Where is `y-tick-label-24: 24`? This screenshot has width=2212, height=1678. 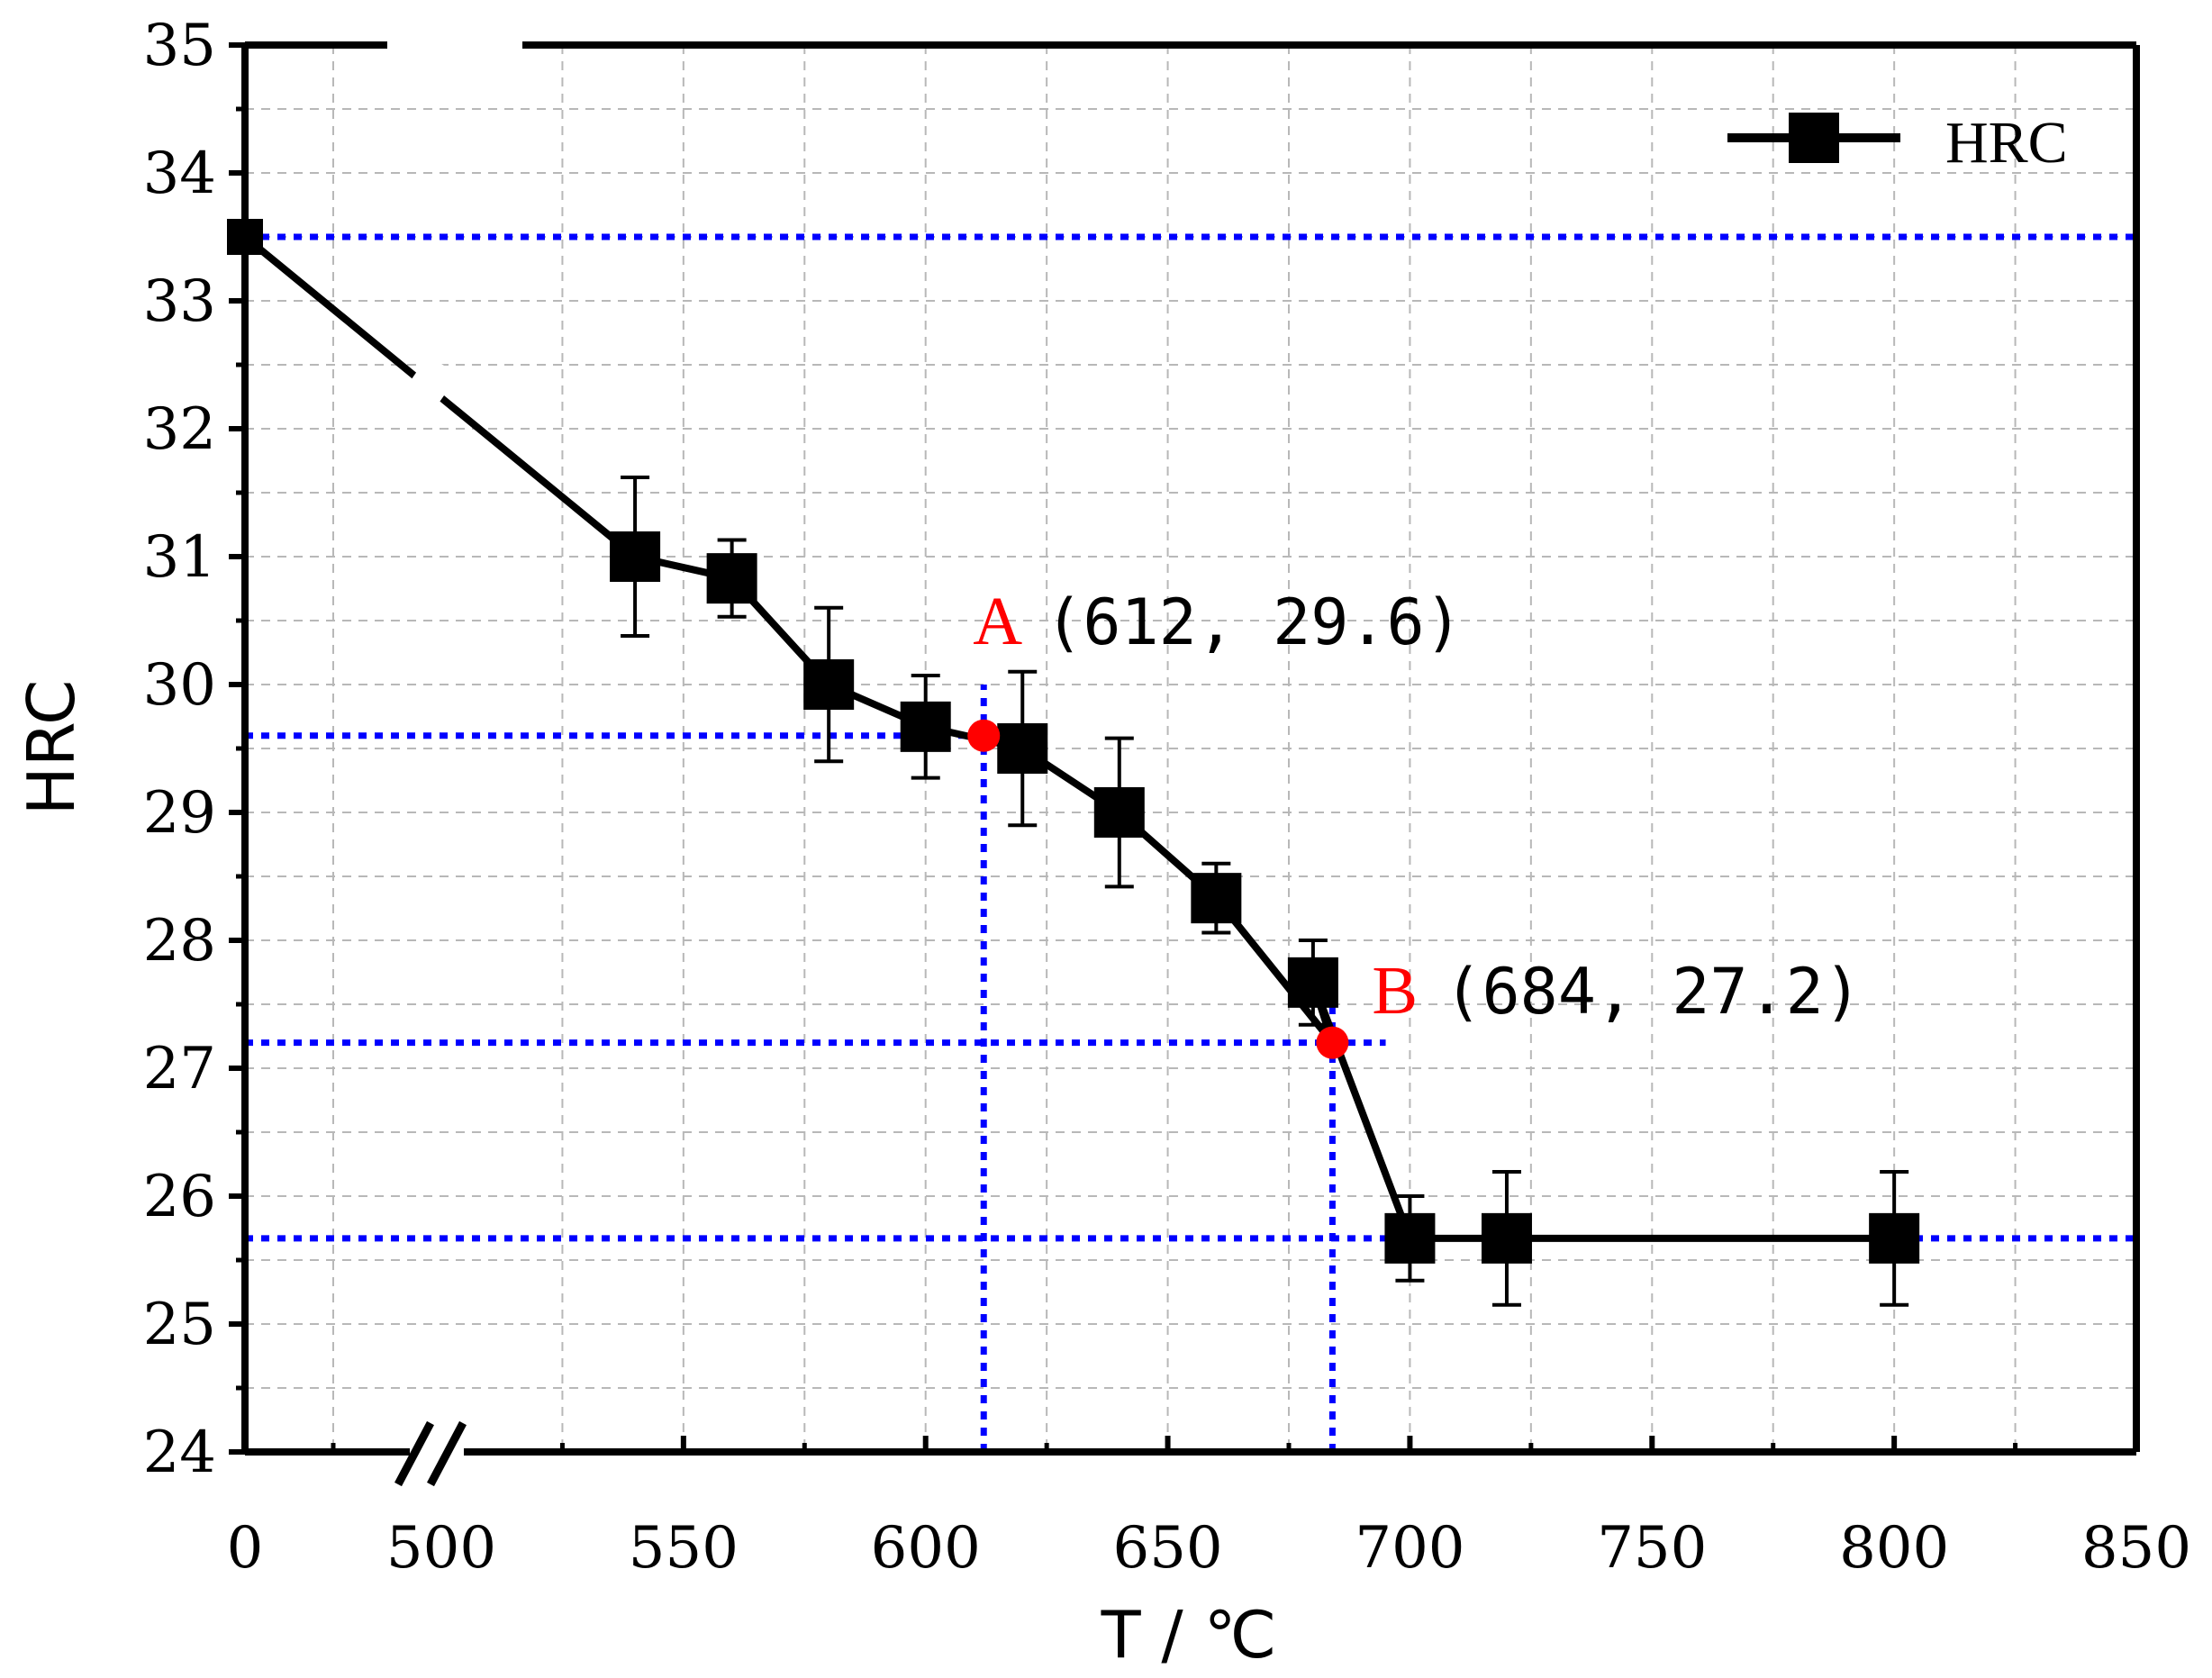
y-tick-label-24: 24 is located at coordinates (179, 1452).